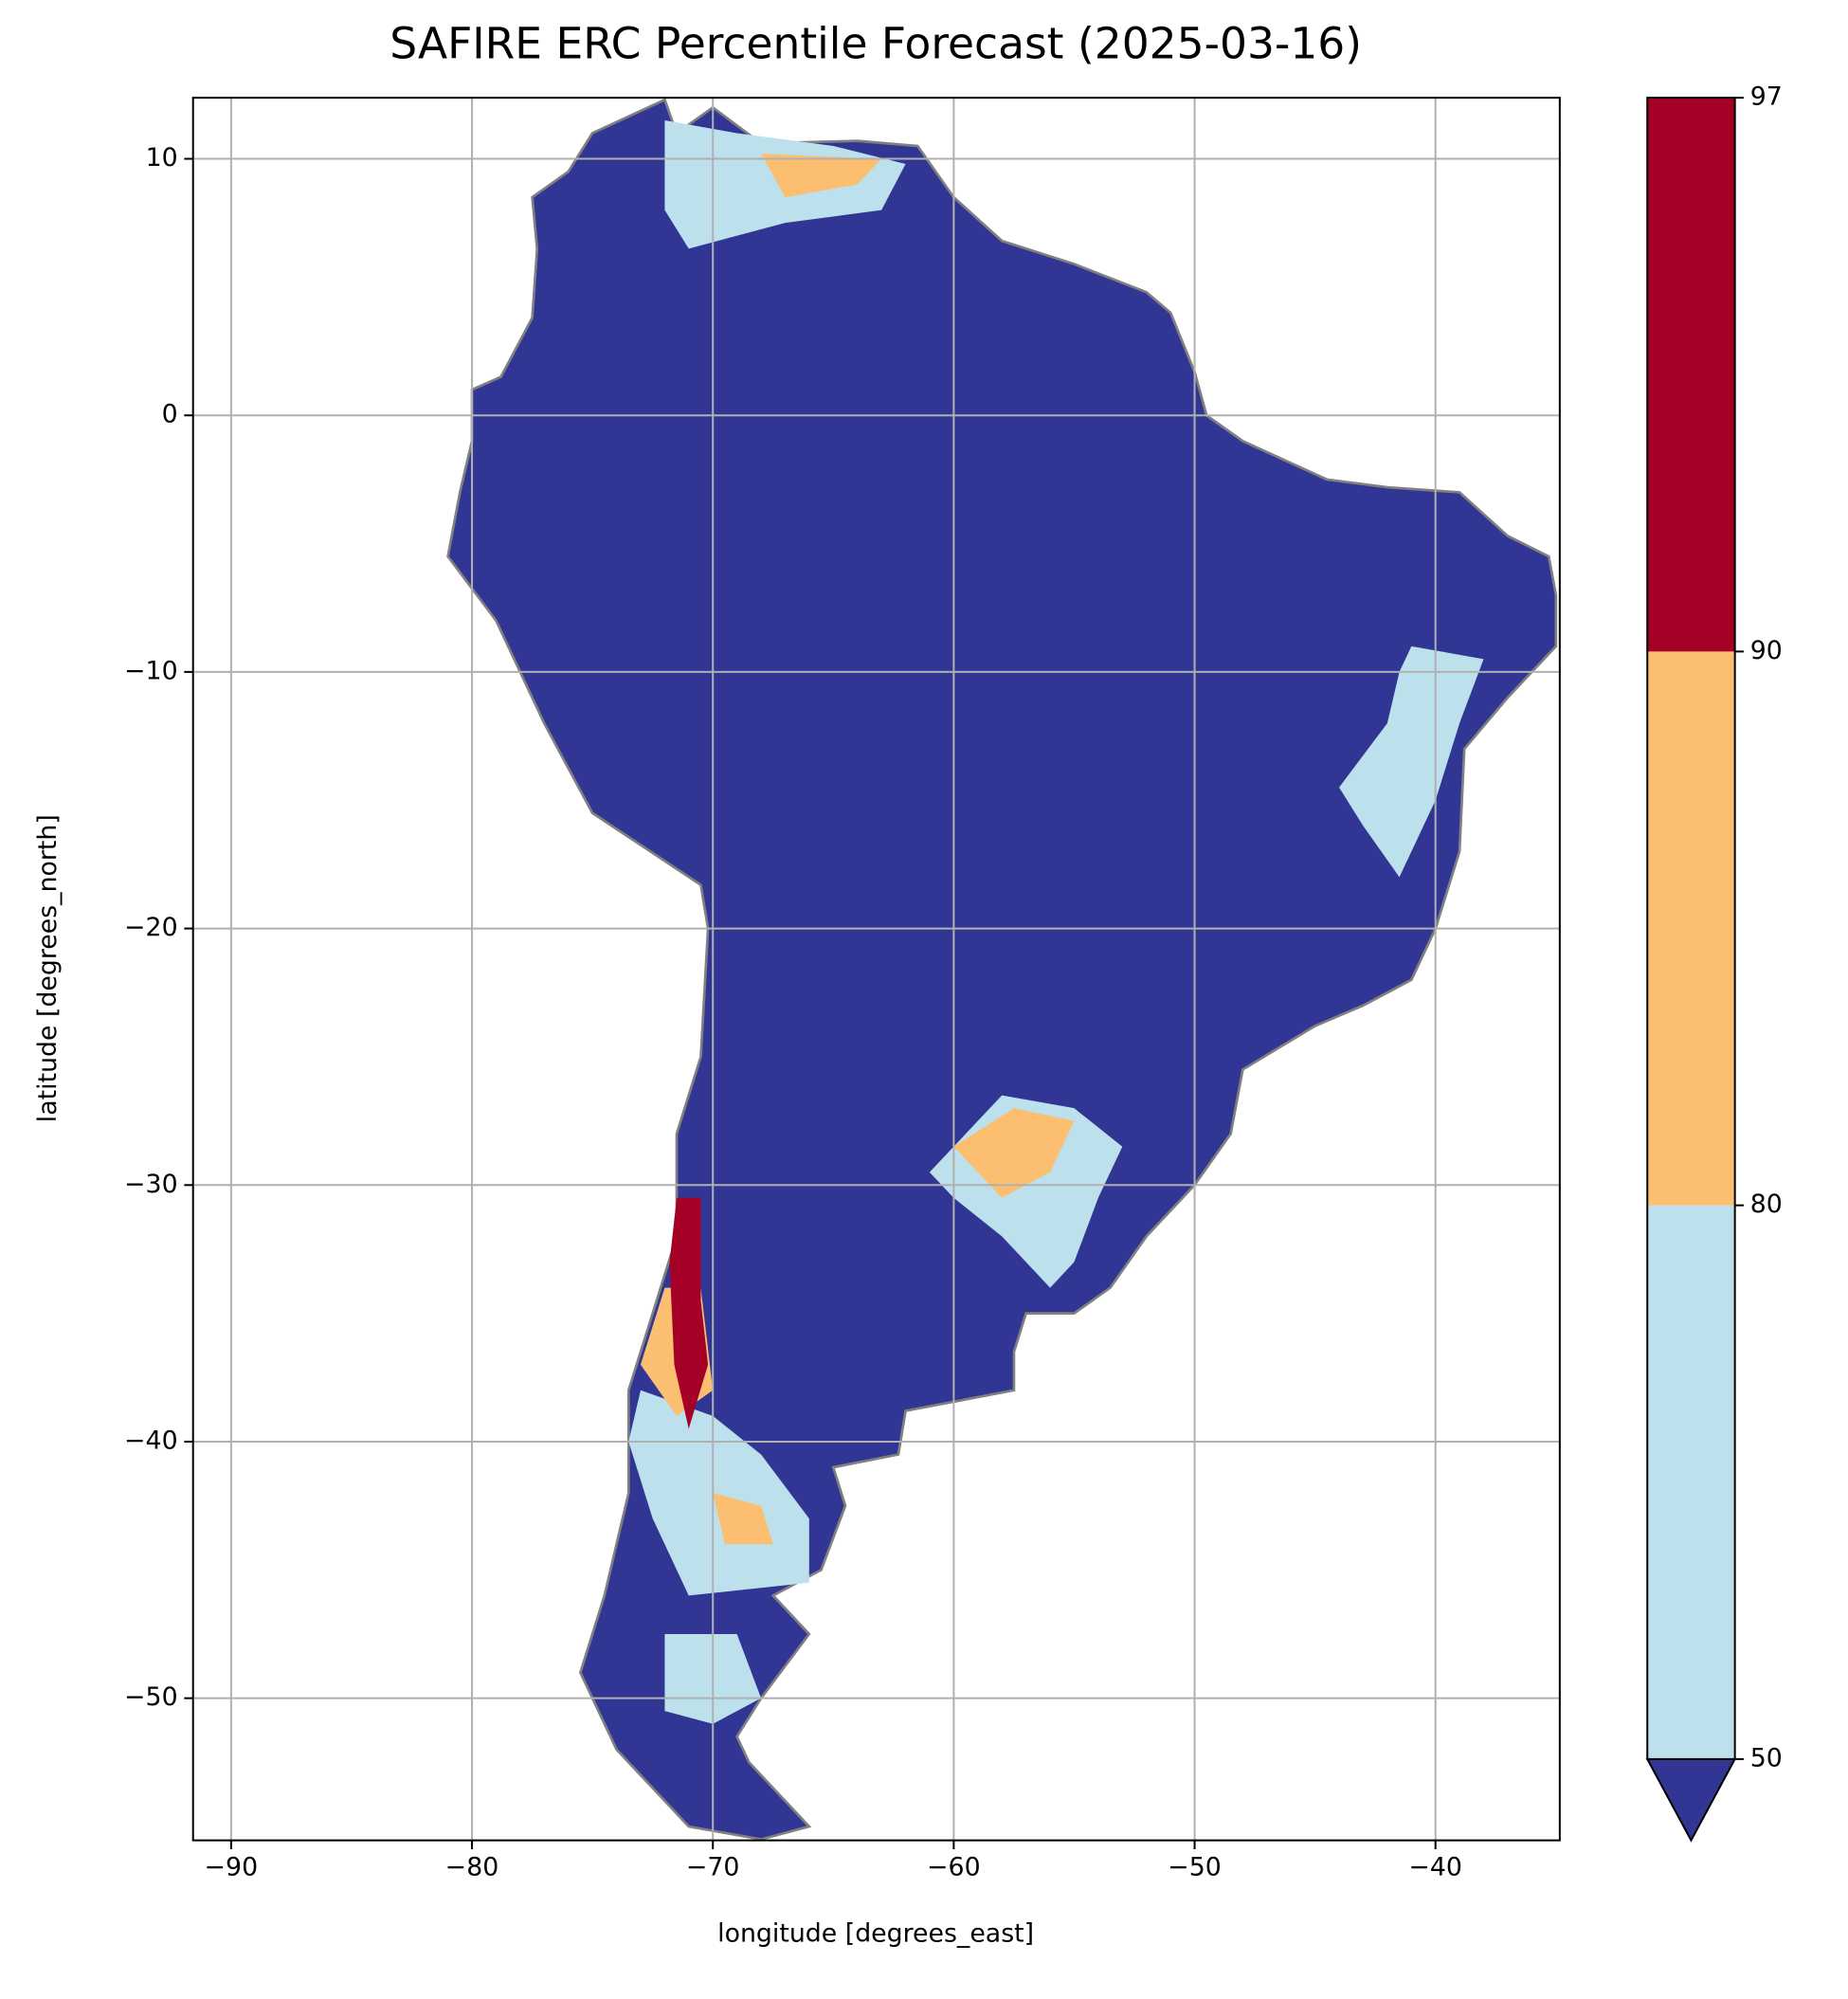 The image size is (1848, 1999). I want to click on colorbar-frame, so click(1691, 929).